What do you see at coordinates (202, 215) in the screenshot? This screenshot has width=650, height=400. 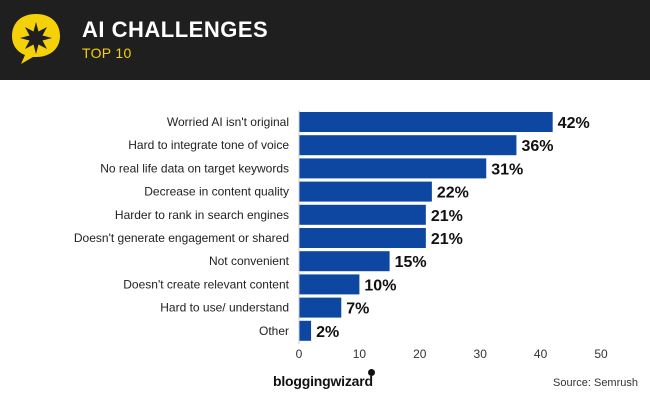 I see `category-label: Harder to rank in search engines` at bounding box center [202, 215].